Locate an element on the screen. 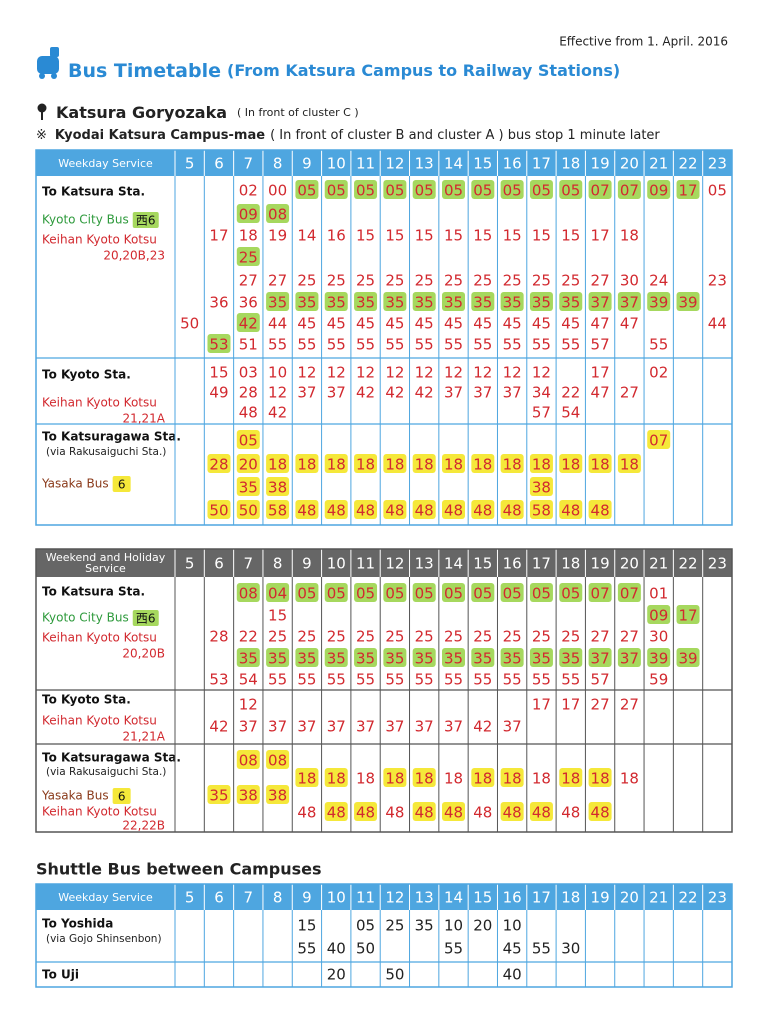 This screenshot has height=1024, width=768. effective-date: Effective from 1. April. 2016 is located at coordinates (643, 42).